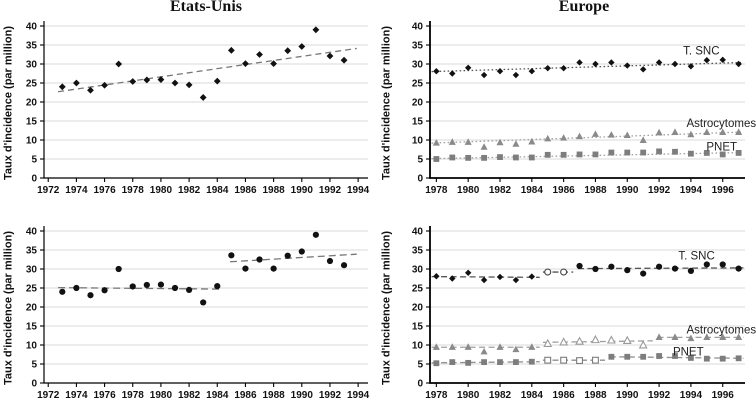 The width and height of the screenshot is (756, 410). Describe the element at coordinates (584, 7) in the screenshot. I see `chart-title-europe: Europe` at that location.